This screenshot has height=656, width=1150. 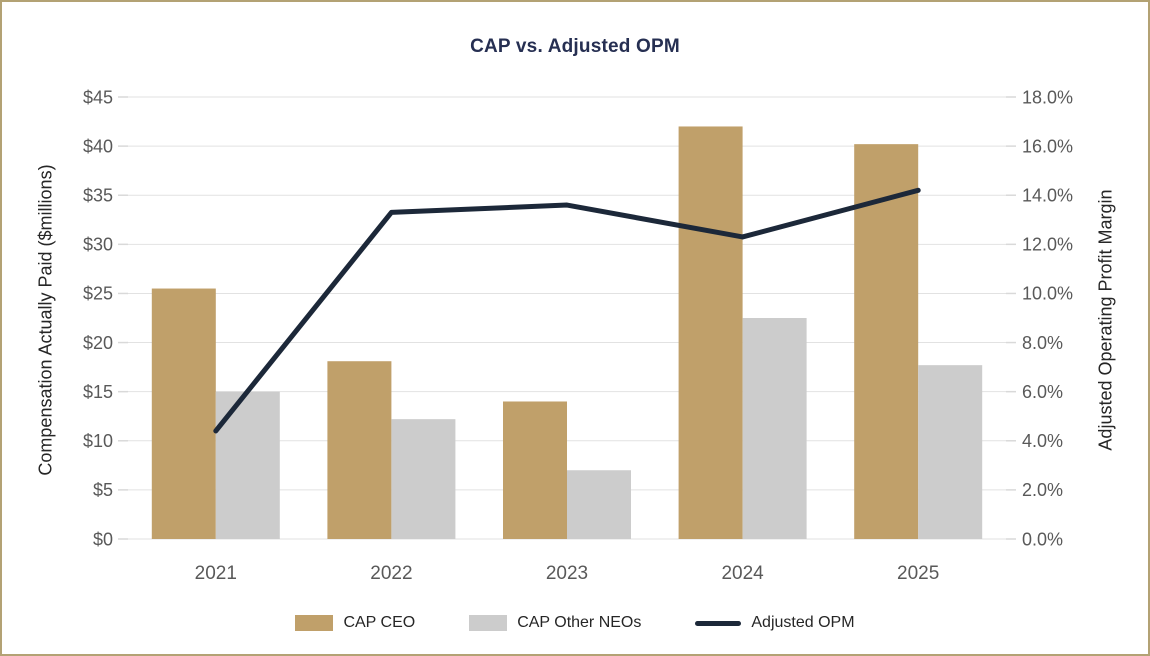 I want to click on svg-text: $0, so click(x=103, y=539).